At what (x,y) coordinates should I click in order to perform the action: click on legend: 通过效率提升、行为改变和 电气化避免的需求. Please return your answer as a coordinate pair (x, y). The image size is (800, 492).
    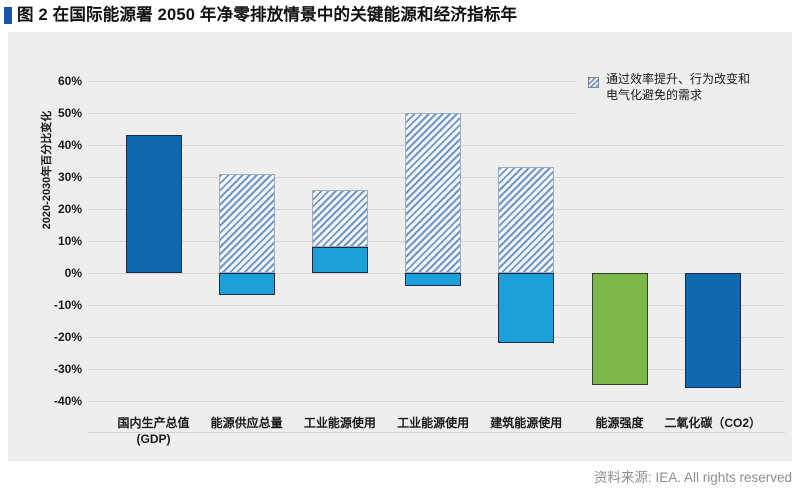
    Looking at the image, I should click on (680, 94).